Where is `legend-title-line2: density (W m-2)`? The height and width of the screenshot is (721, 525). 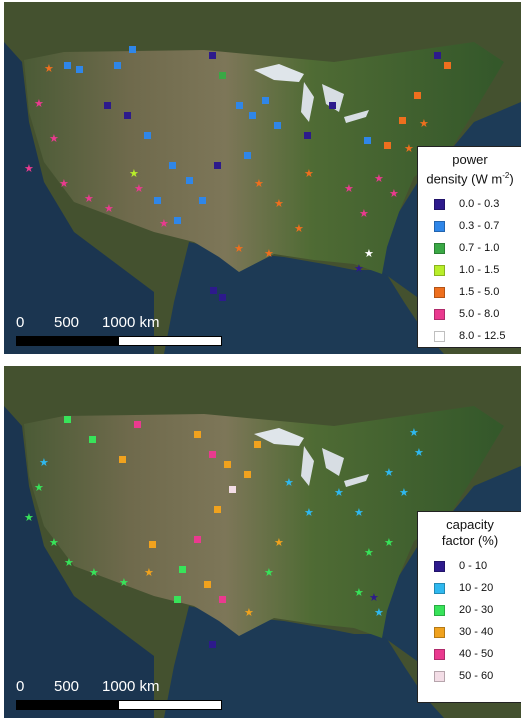 legend-title-line2: density (W m-2) is located at coordinates (469, 177).